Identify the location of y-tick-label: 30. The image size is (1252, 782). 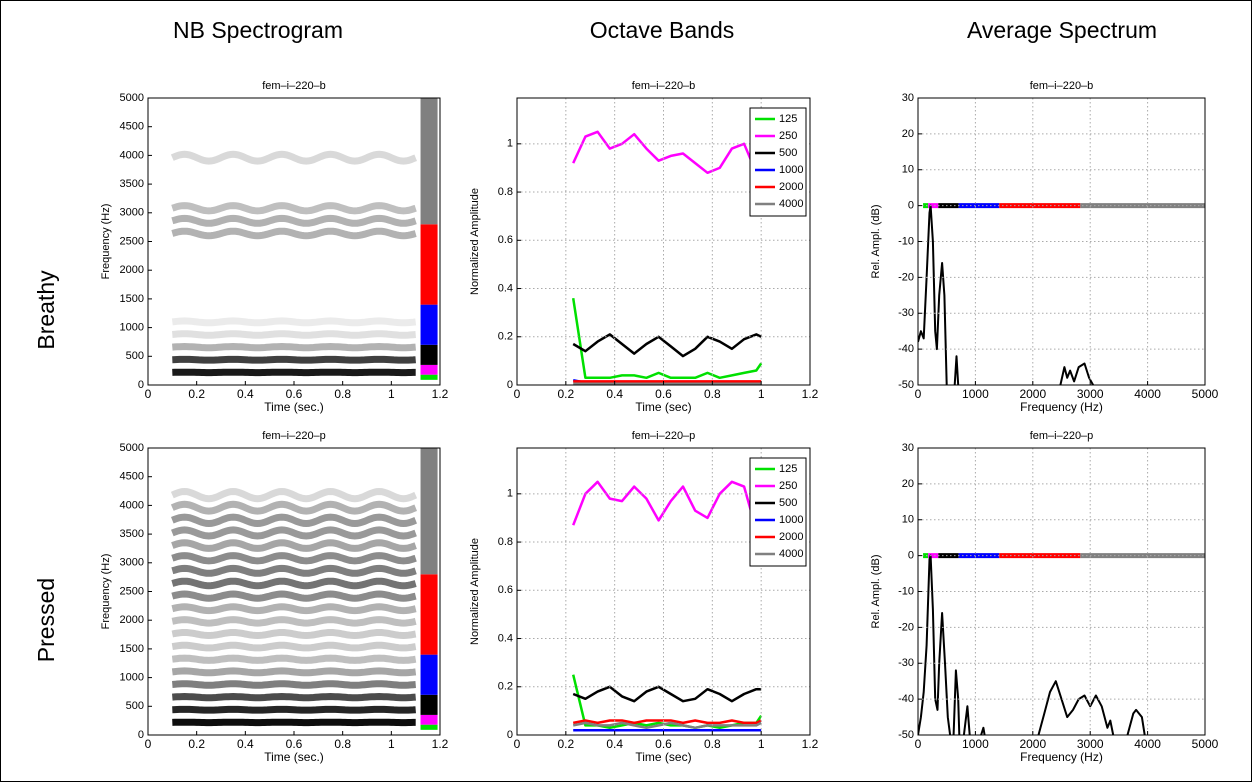
(908, 98).